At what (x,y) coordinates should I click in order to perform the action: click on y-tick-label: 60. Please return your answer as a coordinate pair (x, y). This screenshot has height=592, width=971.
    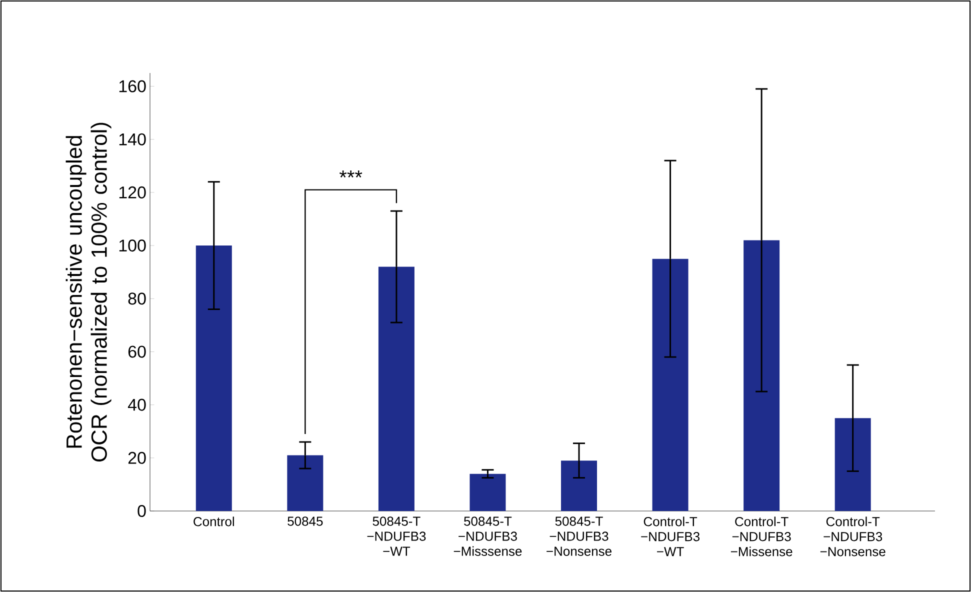
    Looking at the image, I should click on (137, 352).